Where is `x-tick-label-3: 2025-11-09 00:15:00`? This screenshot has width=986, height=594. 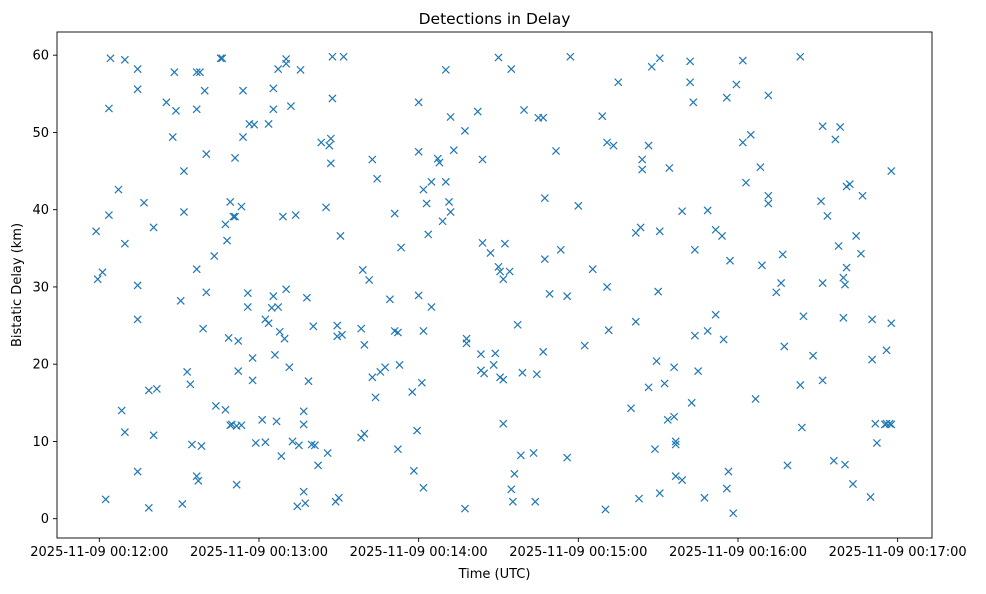 x-tick-label-3: 2025-11-09 00:15:00 is located at coordinates (578, 552).